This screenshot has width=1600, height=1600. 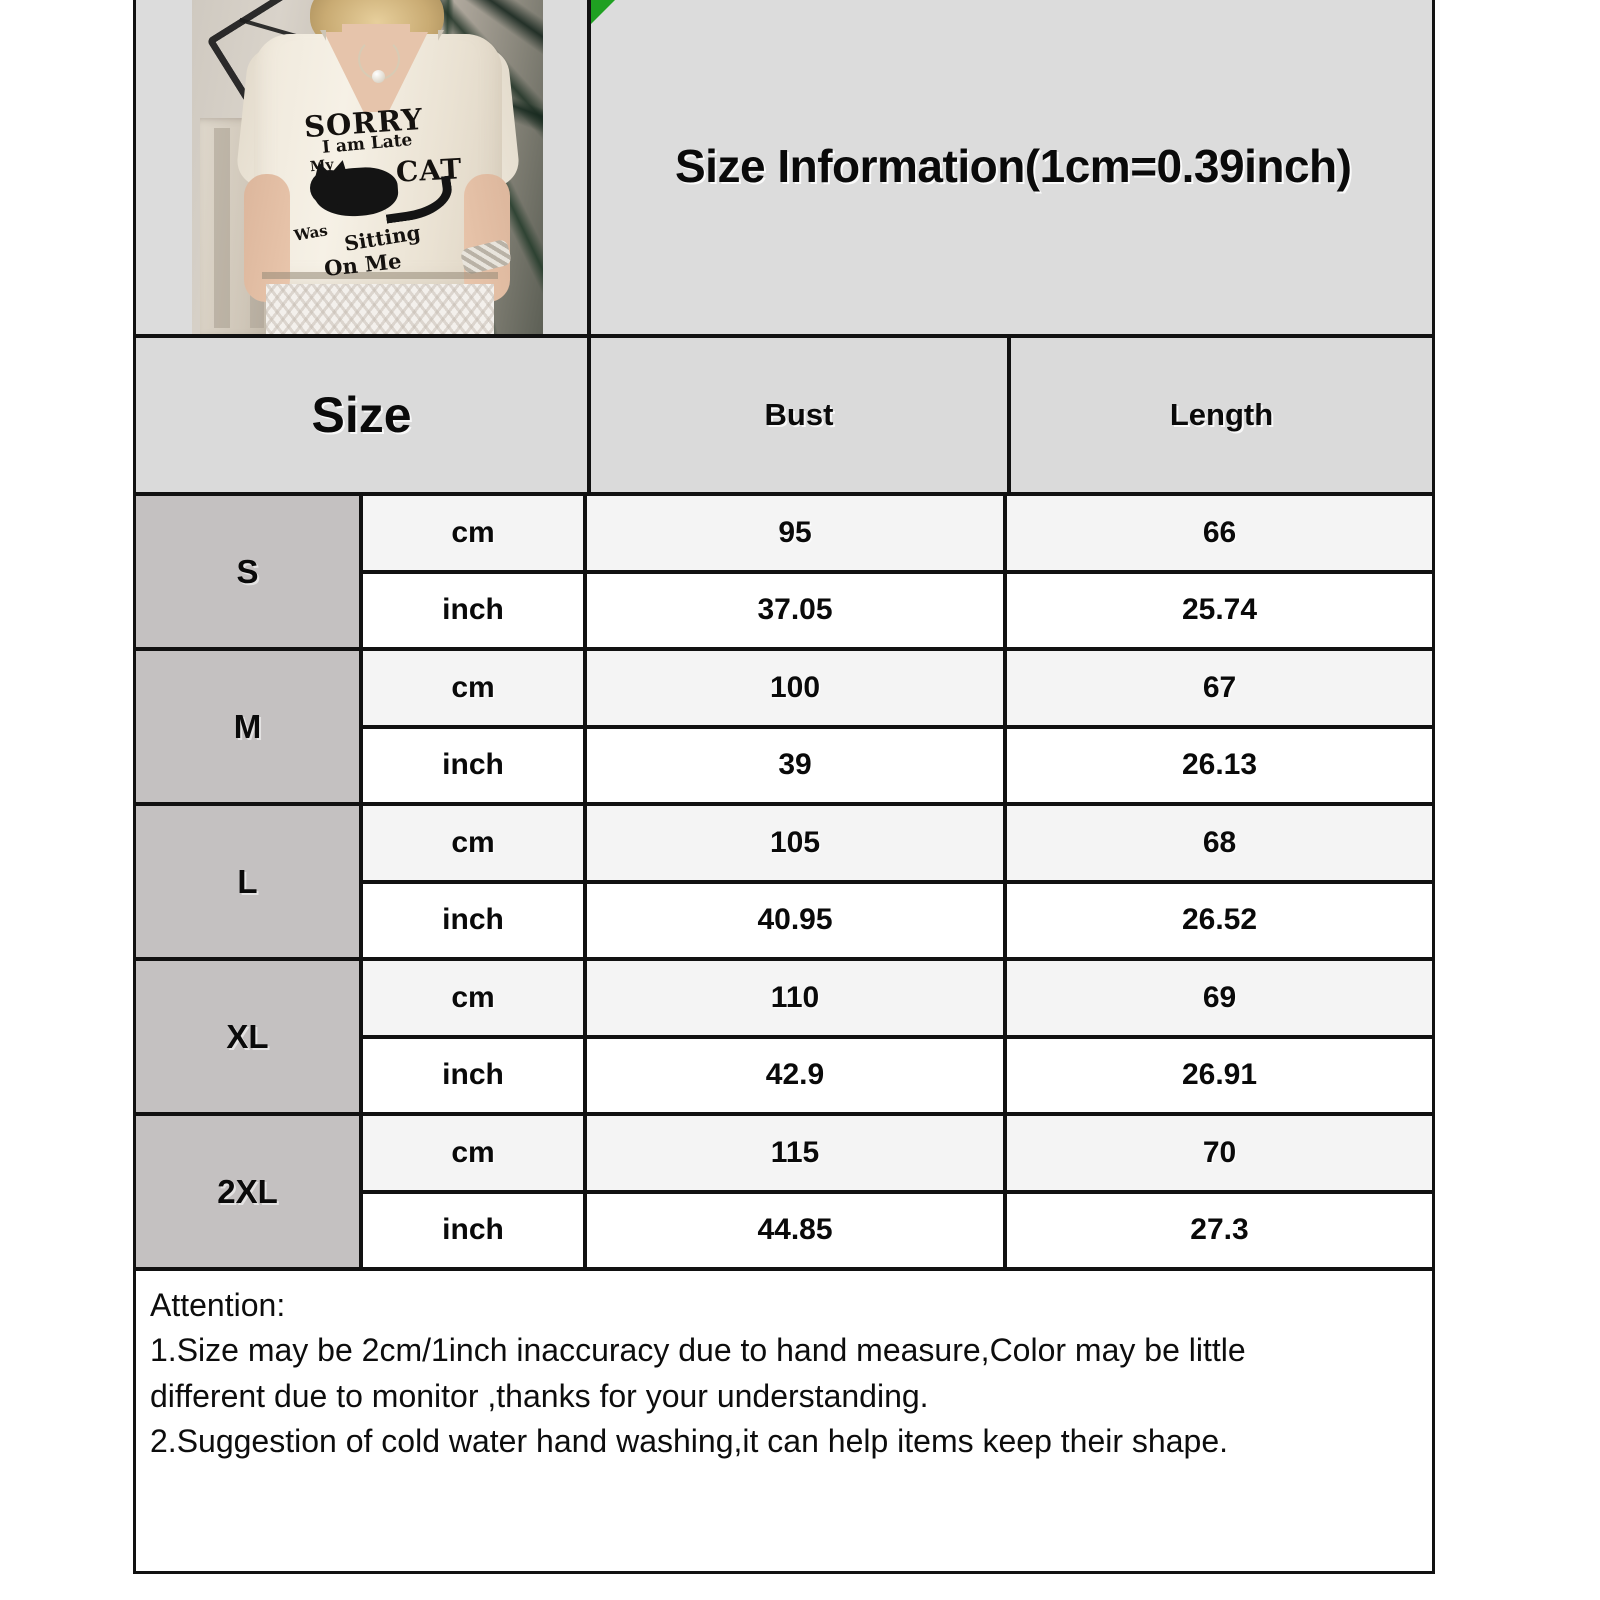 I want to click on measurement-row-cm: cm 115 70, so click(x=897, y=1155).